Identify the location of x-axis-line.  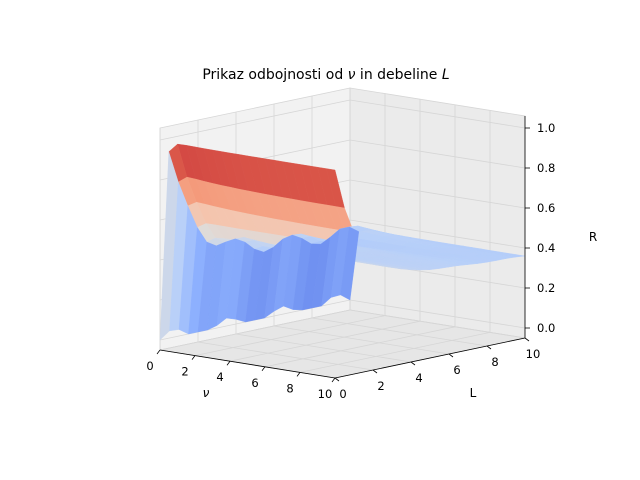
(247, 364).